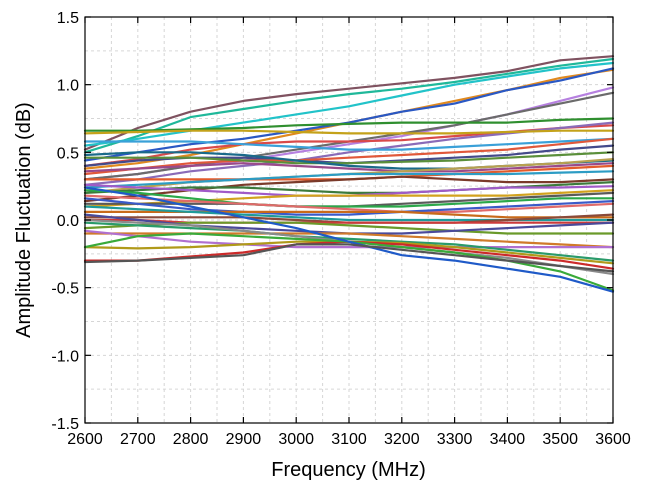 This screenshot has height=483, width=648. Describe the element at coordinates (68, 221) in the screenshot. I see `y-tick-label: 0.0` at that location.